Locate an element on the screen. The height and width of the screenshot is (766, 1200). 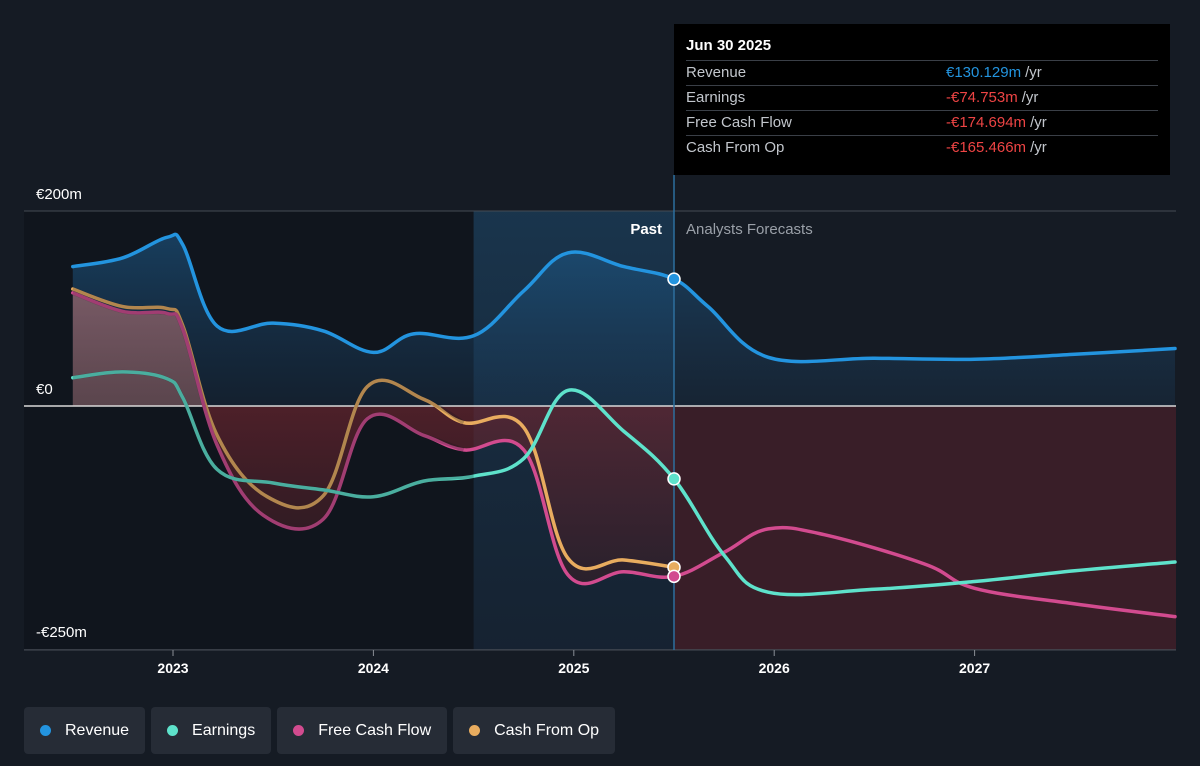
legend-item-revenue: Revenue is located at coordinates (85, 730).